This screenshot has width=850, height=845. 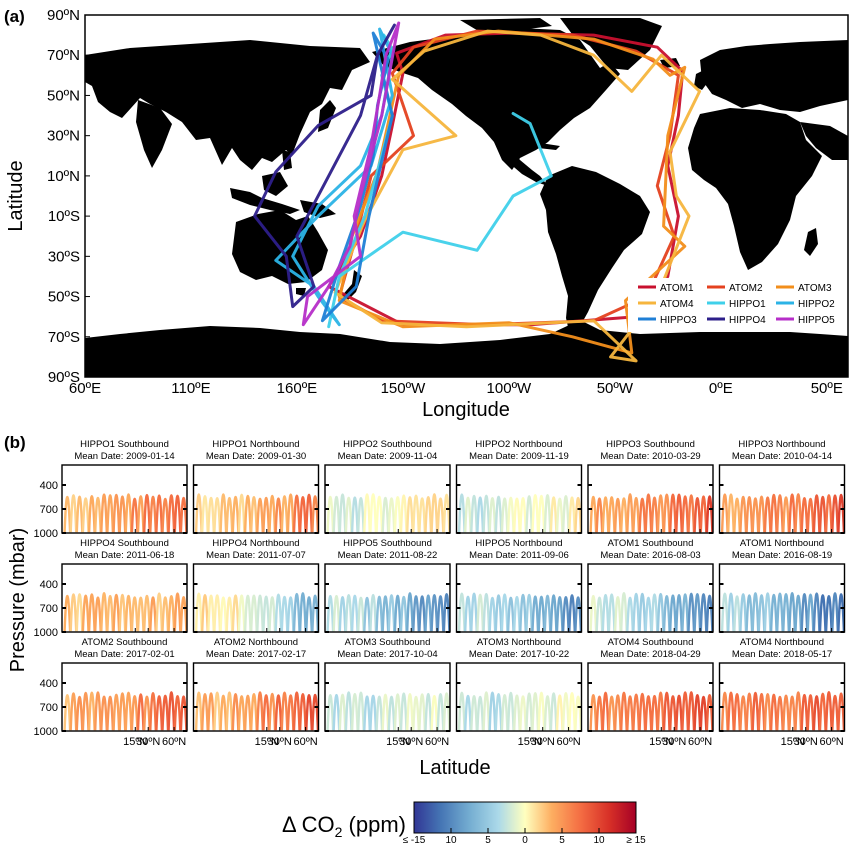 I want to click on curtain-panel-date: Mean Date: 2009-11-19, so click(x=519, y=456).